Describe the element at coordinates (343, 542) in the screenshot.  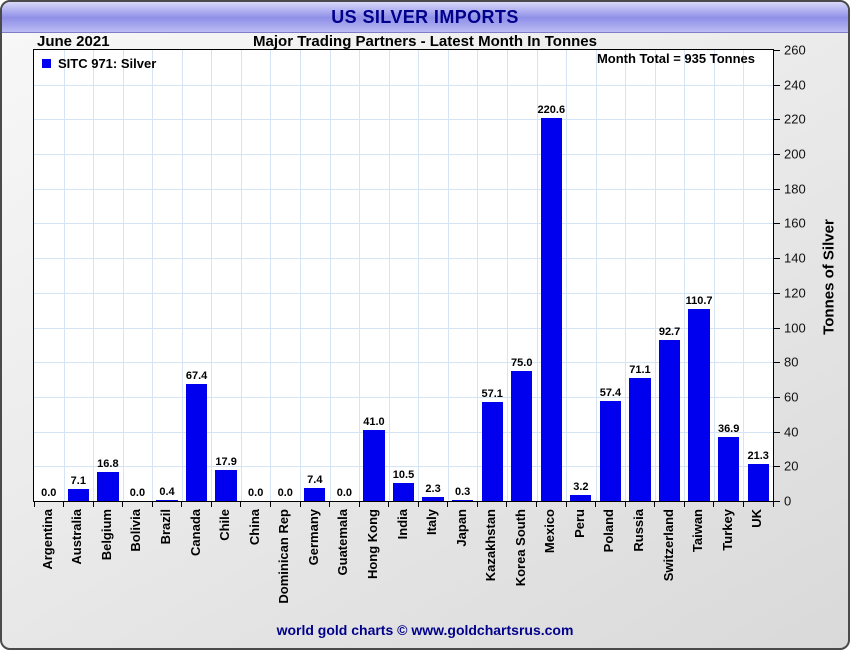
I see `x-category-label: Guatemala` at that location.